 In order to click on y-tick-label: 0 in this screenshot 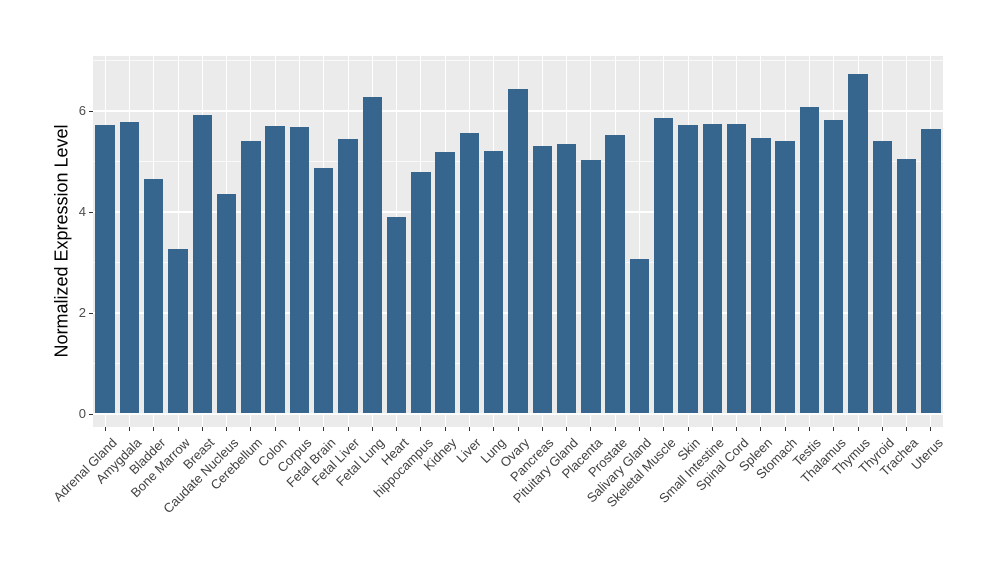, I will do `click(82, 413)`.